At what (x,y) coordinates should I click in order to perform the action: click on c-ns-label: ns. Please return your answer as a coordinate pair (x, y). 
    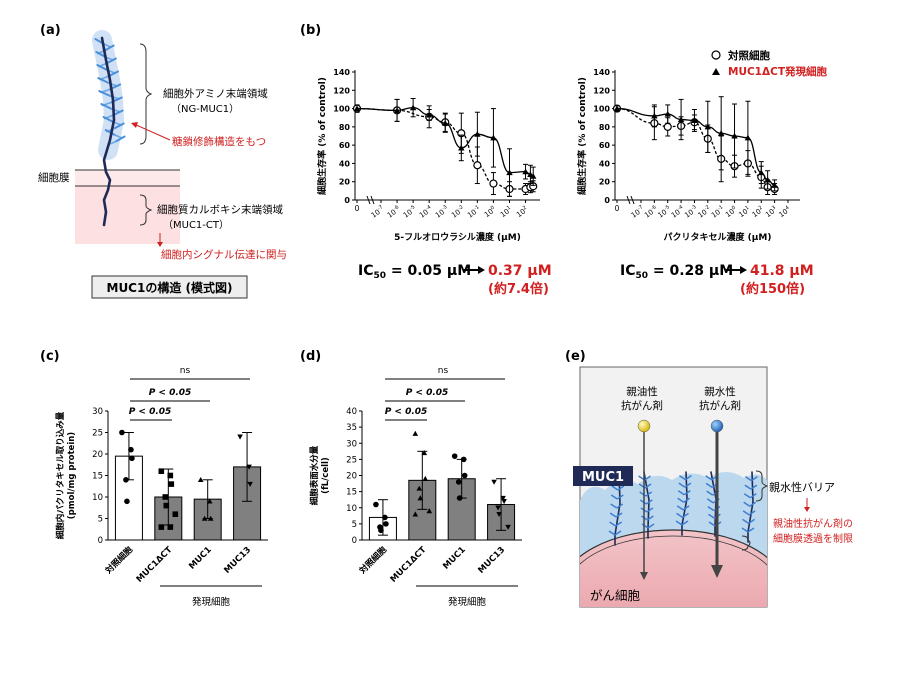
    Looking at the image, I should click on (185, 371).